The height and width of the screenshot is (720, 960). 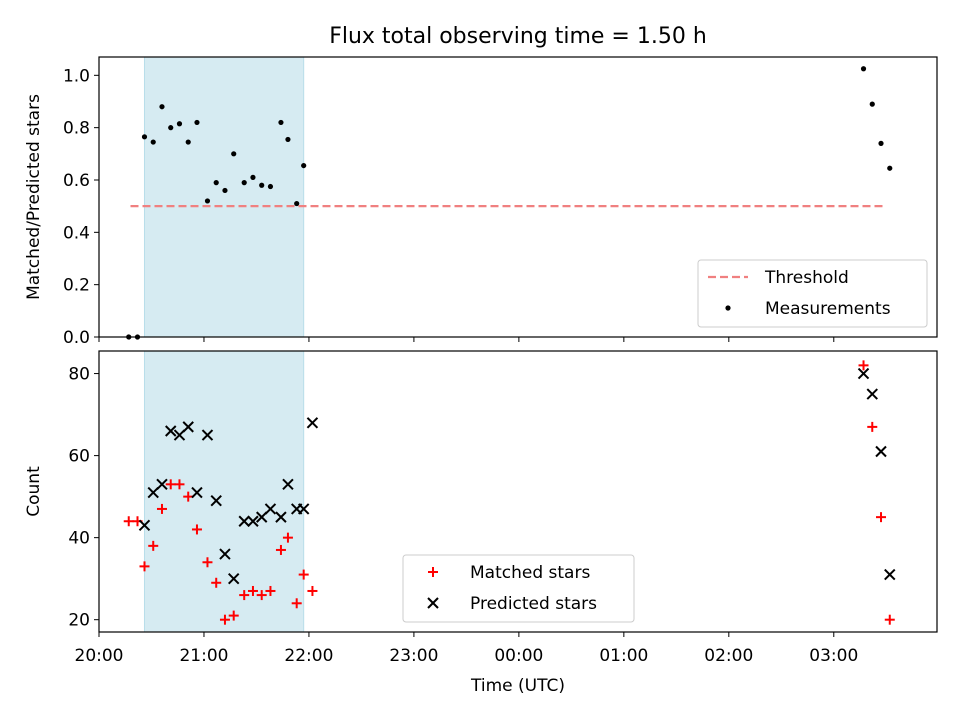 I want to click on y-tick-label: 1.0, so click(x=76, y=76).